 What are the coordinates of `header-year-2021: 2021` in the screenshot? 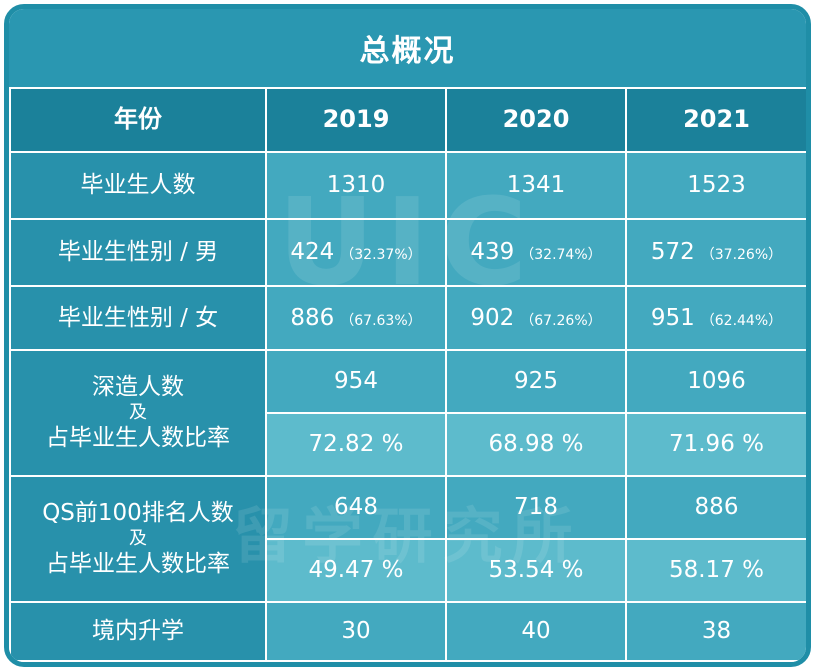 It's located at (715, 120).